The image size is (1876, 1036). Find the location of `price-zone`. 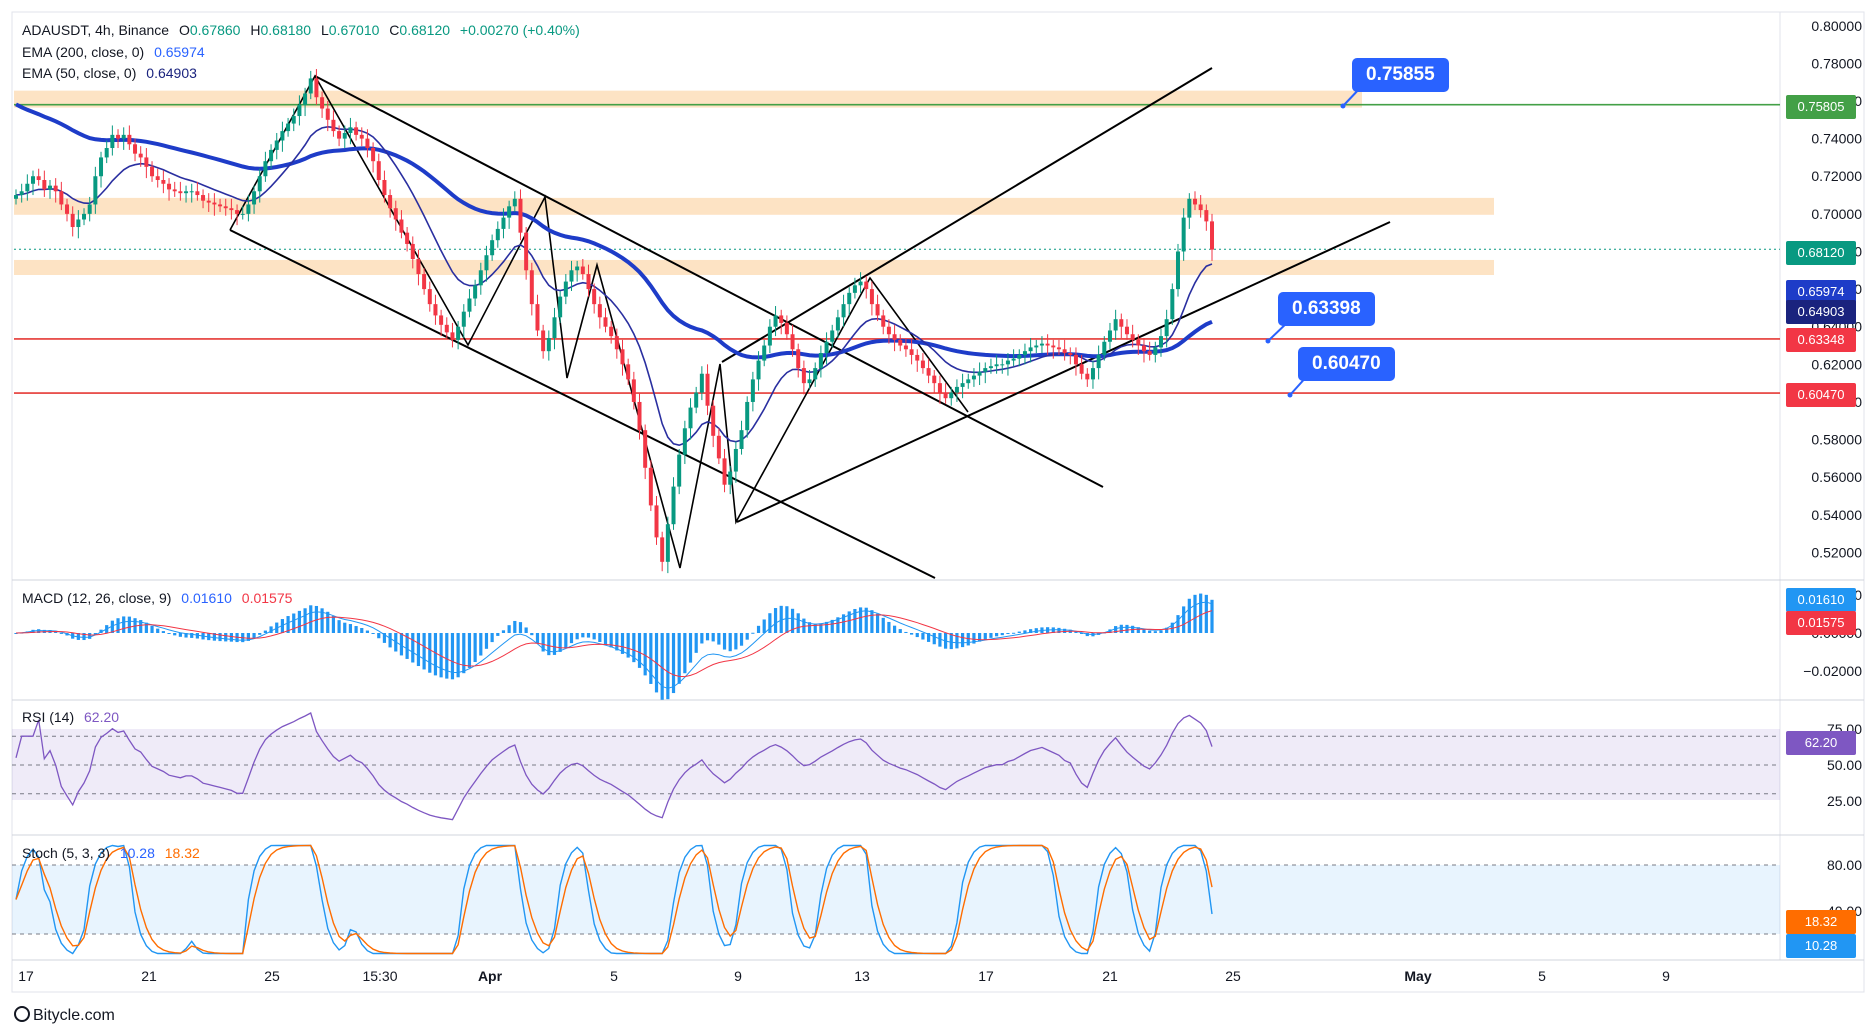

price-zone is located at coordinates (754, 267).